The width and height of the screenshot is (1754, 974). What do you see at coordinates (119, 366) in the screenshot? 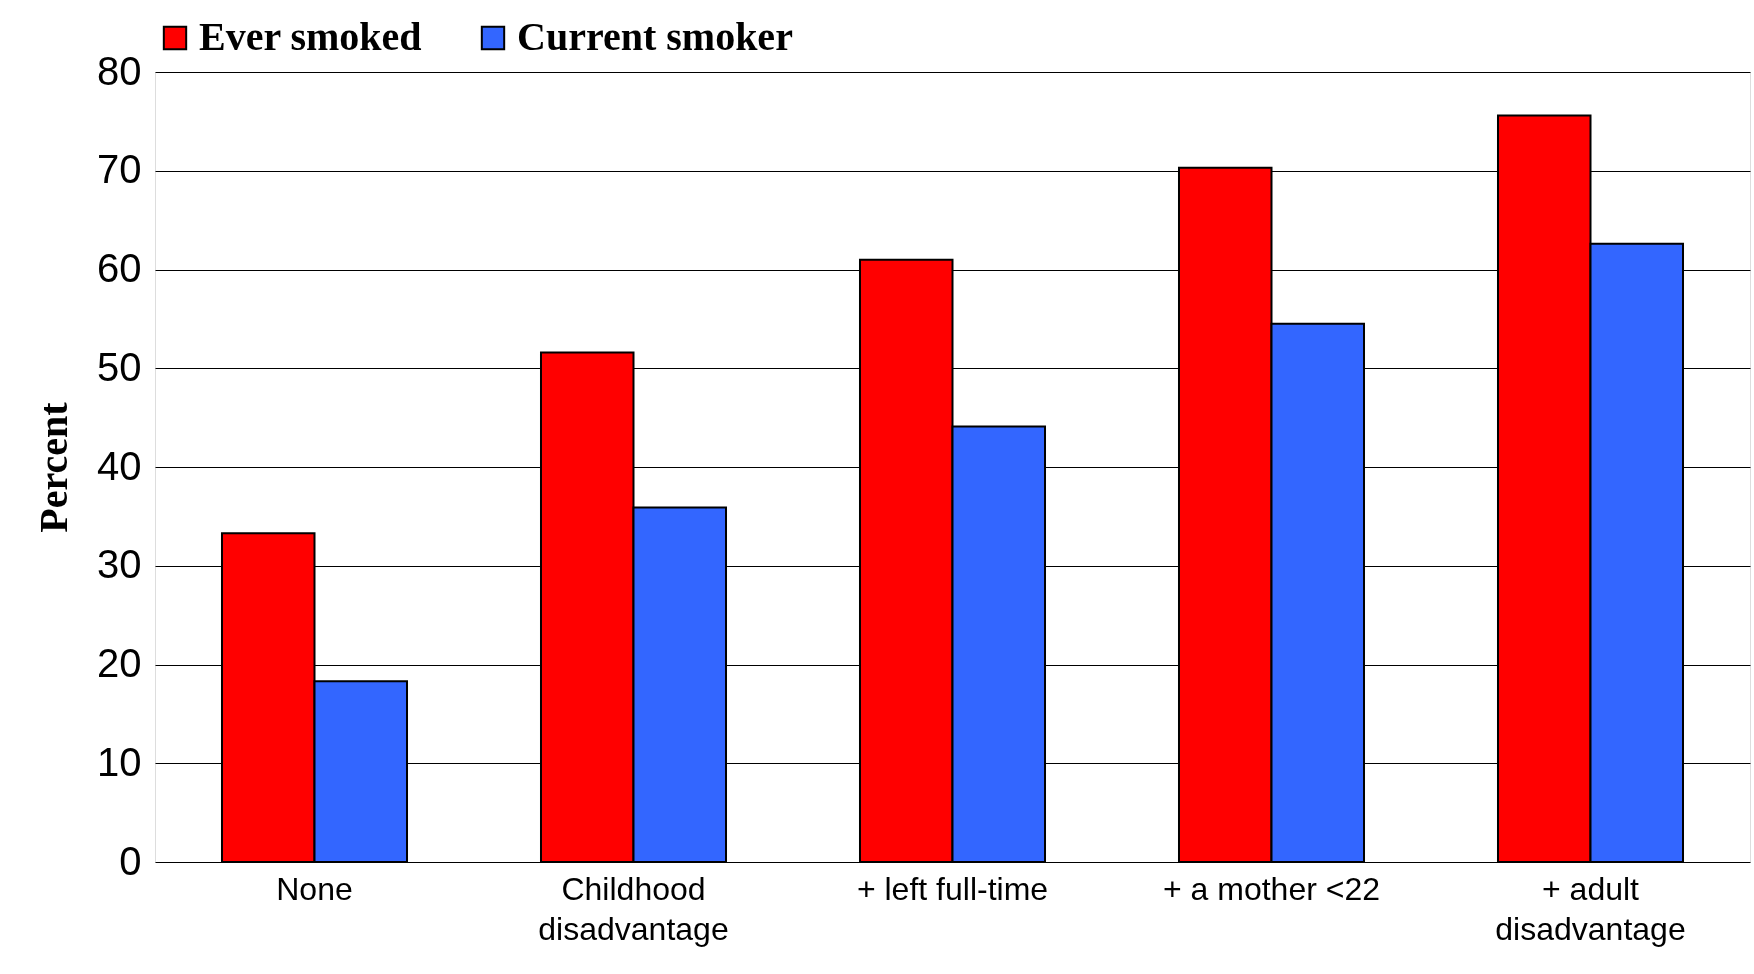
I see `y-tick-label: 50` at bounding box center [119, 366].